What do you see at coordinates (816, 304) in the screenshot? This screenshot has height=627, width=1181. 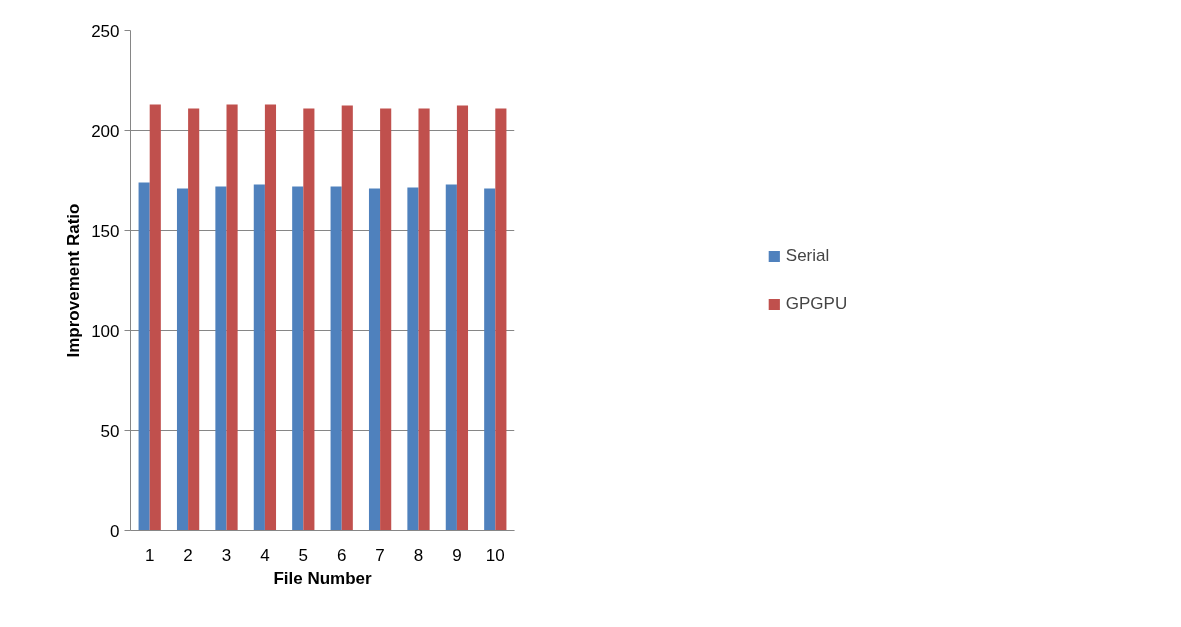 I see `legend-label: GPGPU` at bounding box center [816, 304].